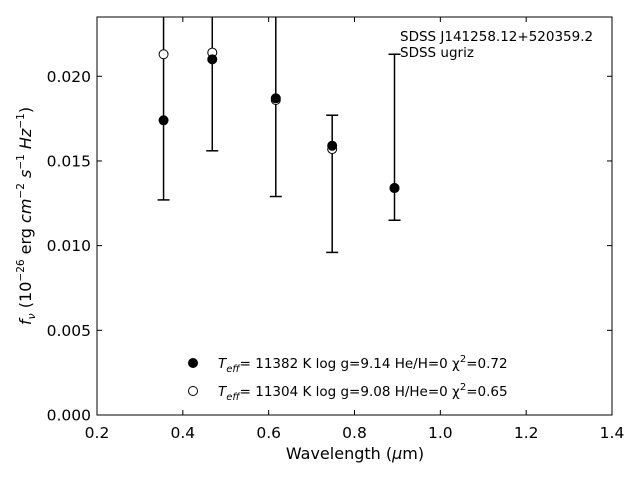 This screenshot has width=640, height=480. Describe the element at coordinates (268, 433) in the screenshot. I see `x-tick-label: 0.6` at that location.